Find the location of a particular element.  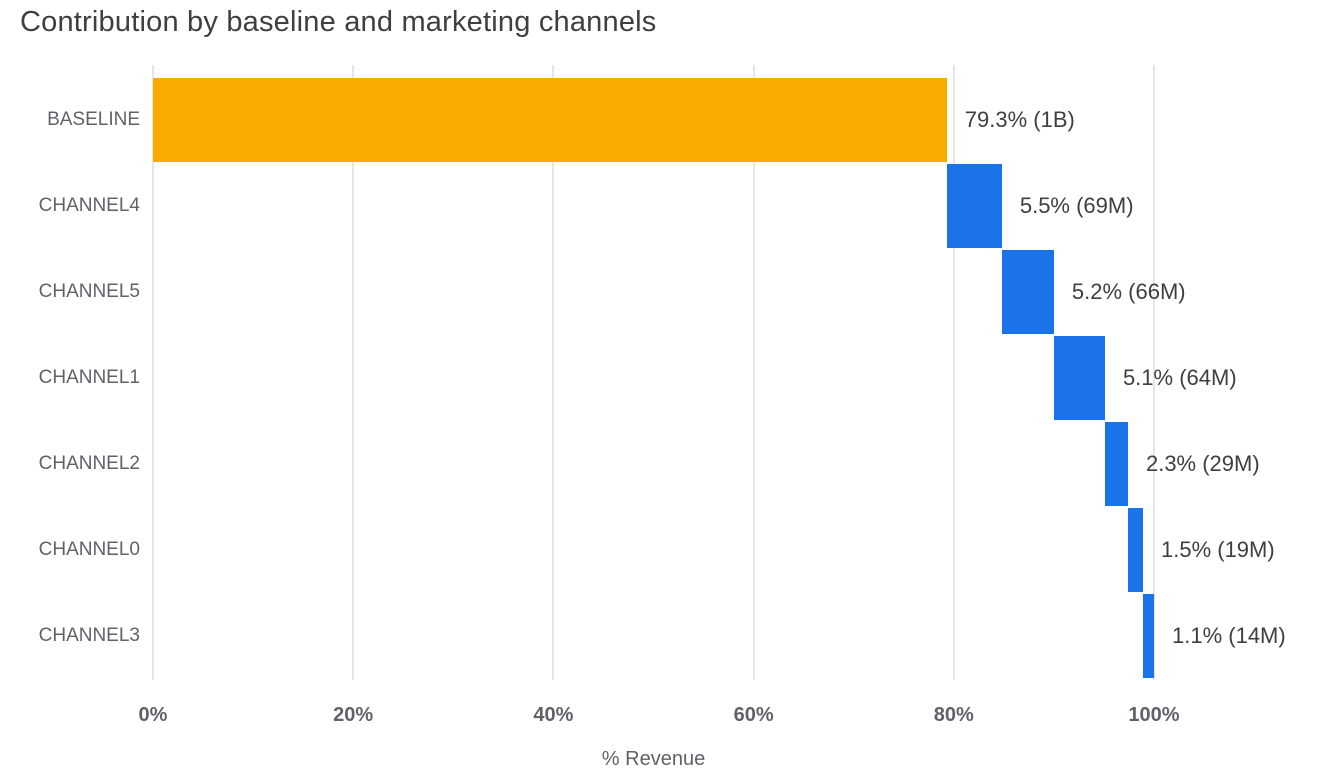

chart-row: CHANNEL0 1.5% (19M) is located at coordinates (665, 550).